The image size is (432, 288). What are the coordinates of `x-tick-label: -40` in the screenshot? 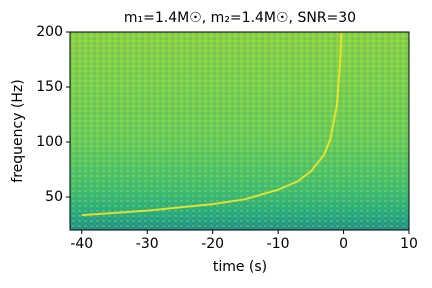 It's located at (81, 244).